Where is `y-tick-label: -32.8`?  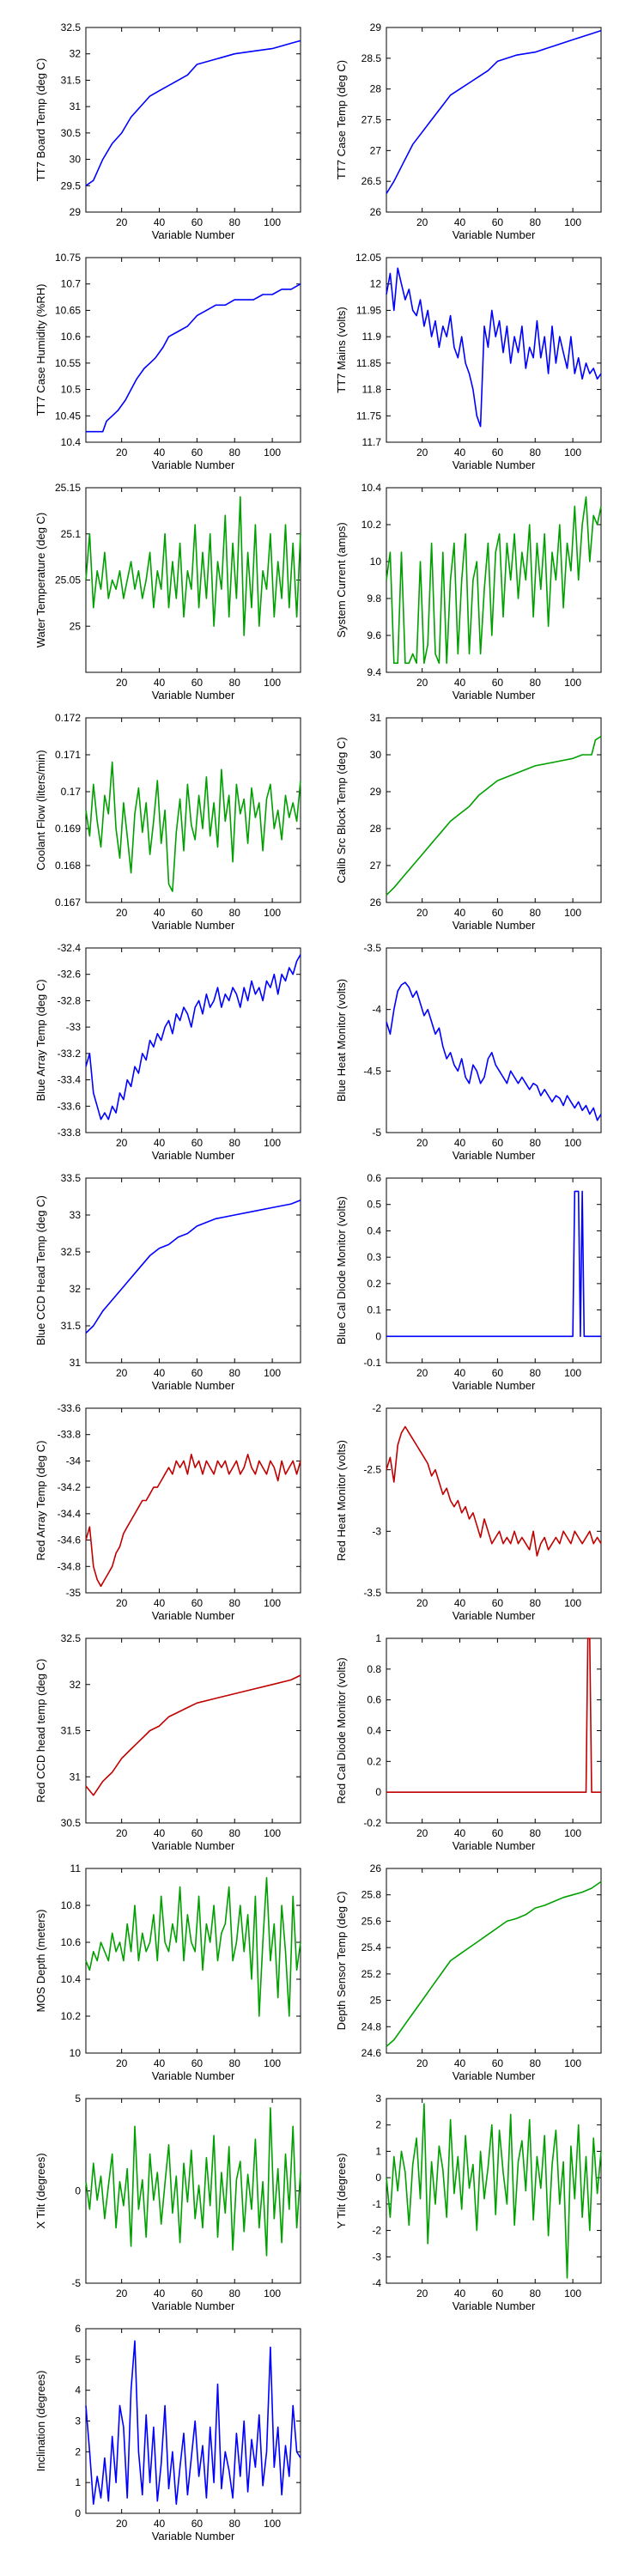 y-tick-label: -32.8 is located at coordinates (70, 1000).